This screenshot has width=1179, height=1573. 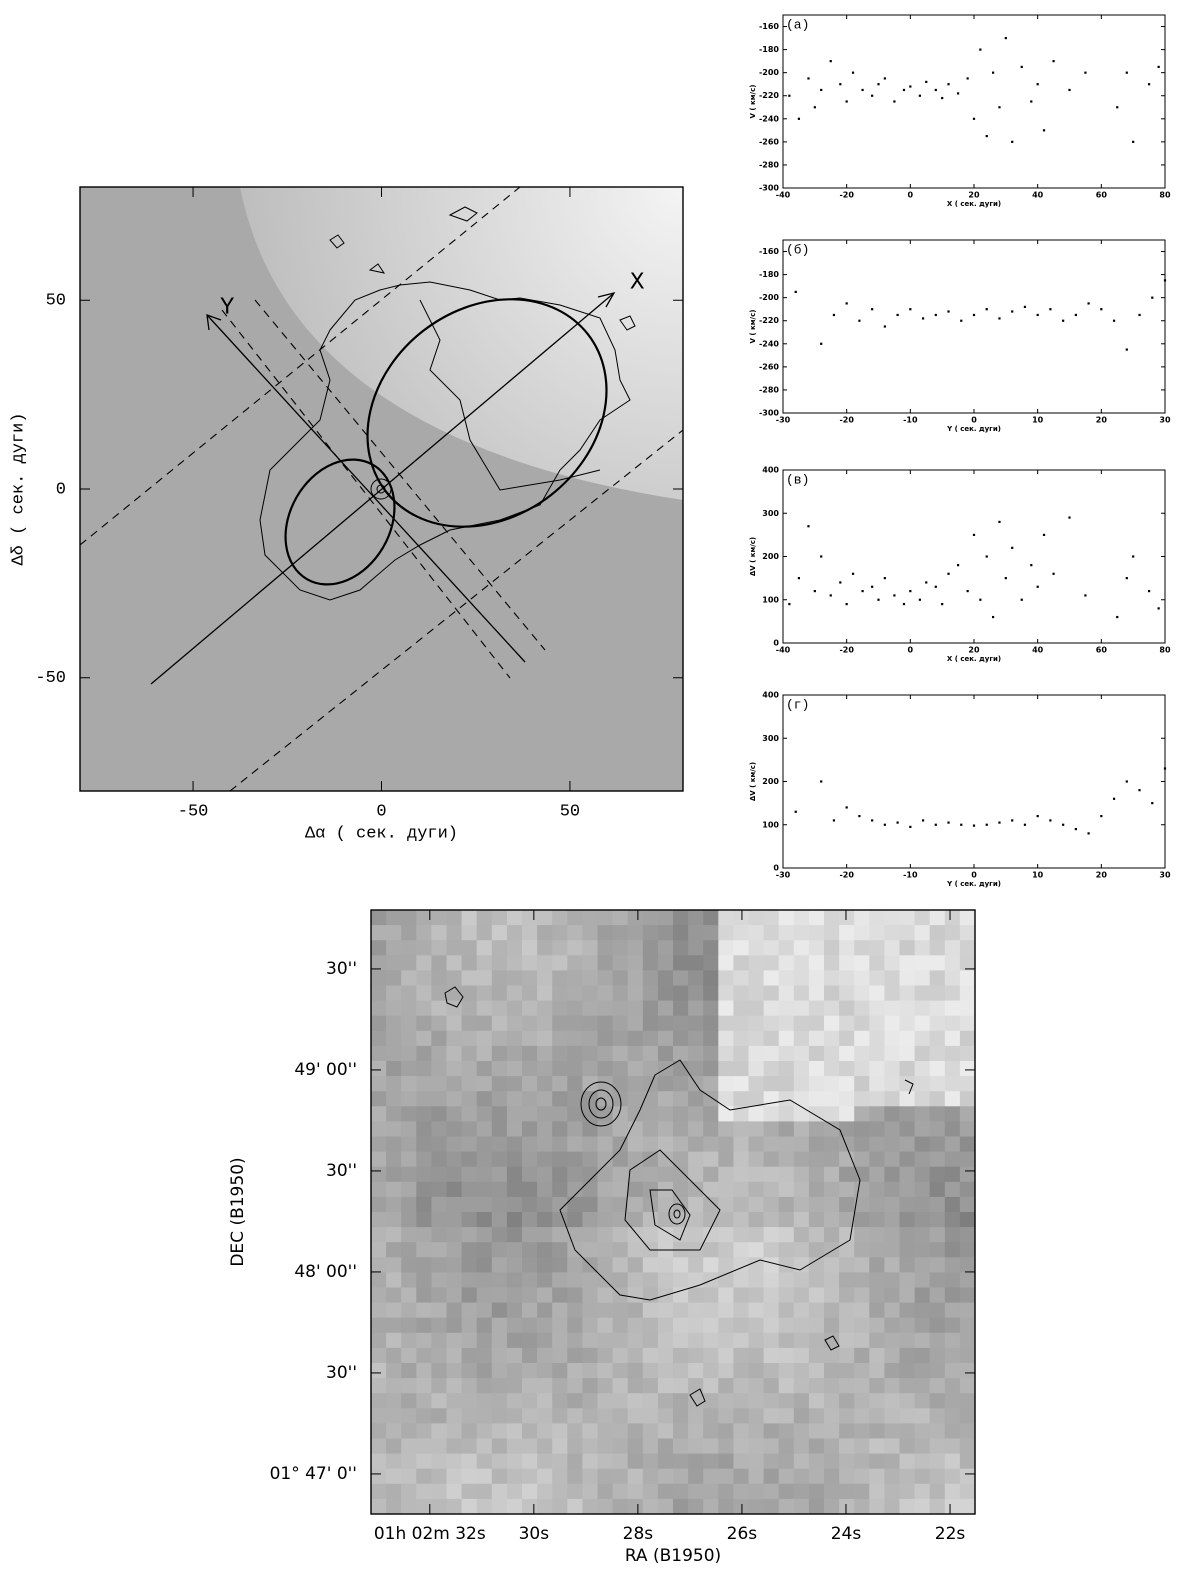 I want to click on x-tick-label: 30, so click(x=1165, y=875).